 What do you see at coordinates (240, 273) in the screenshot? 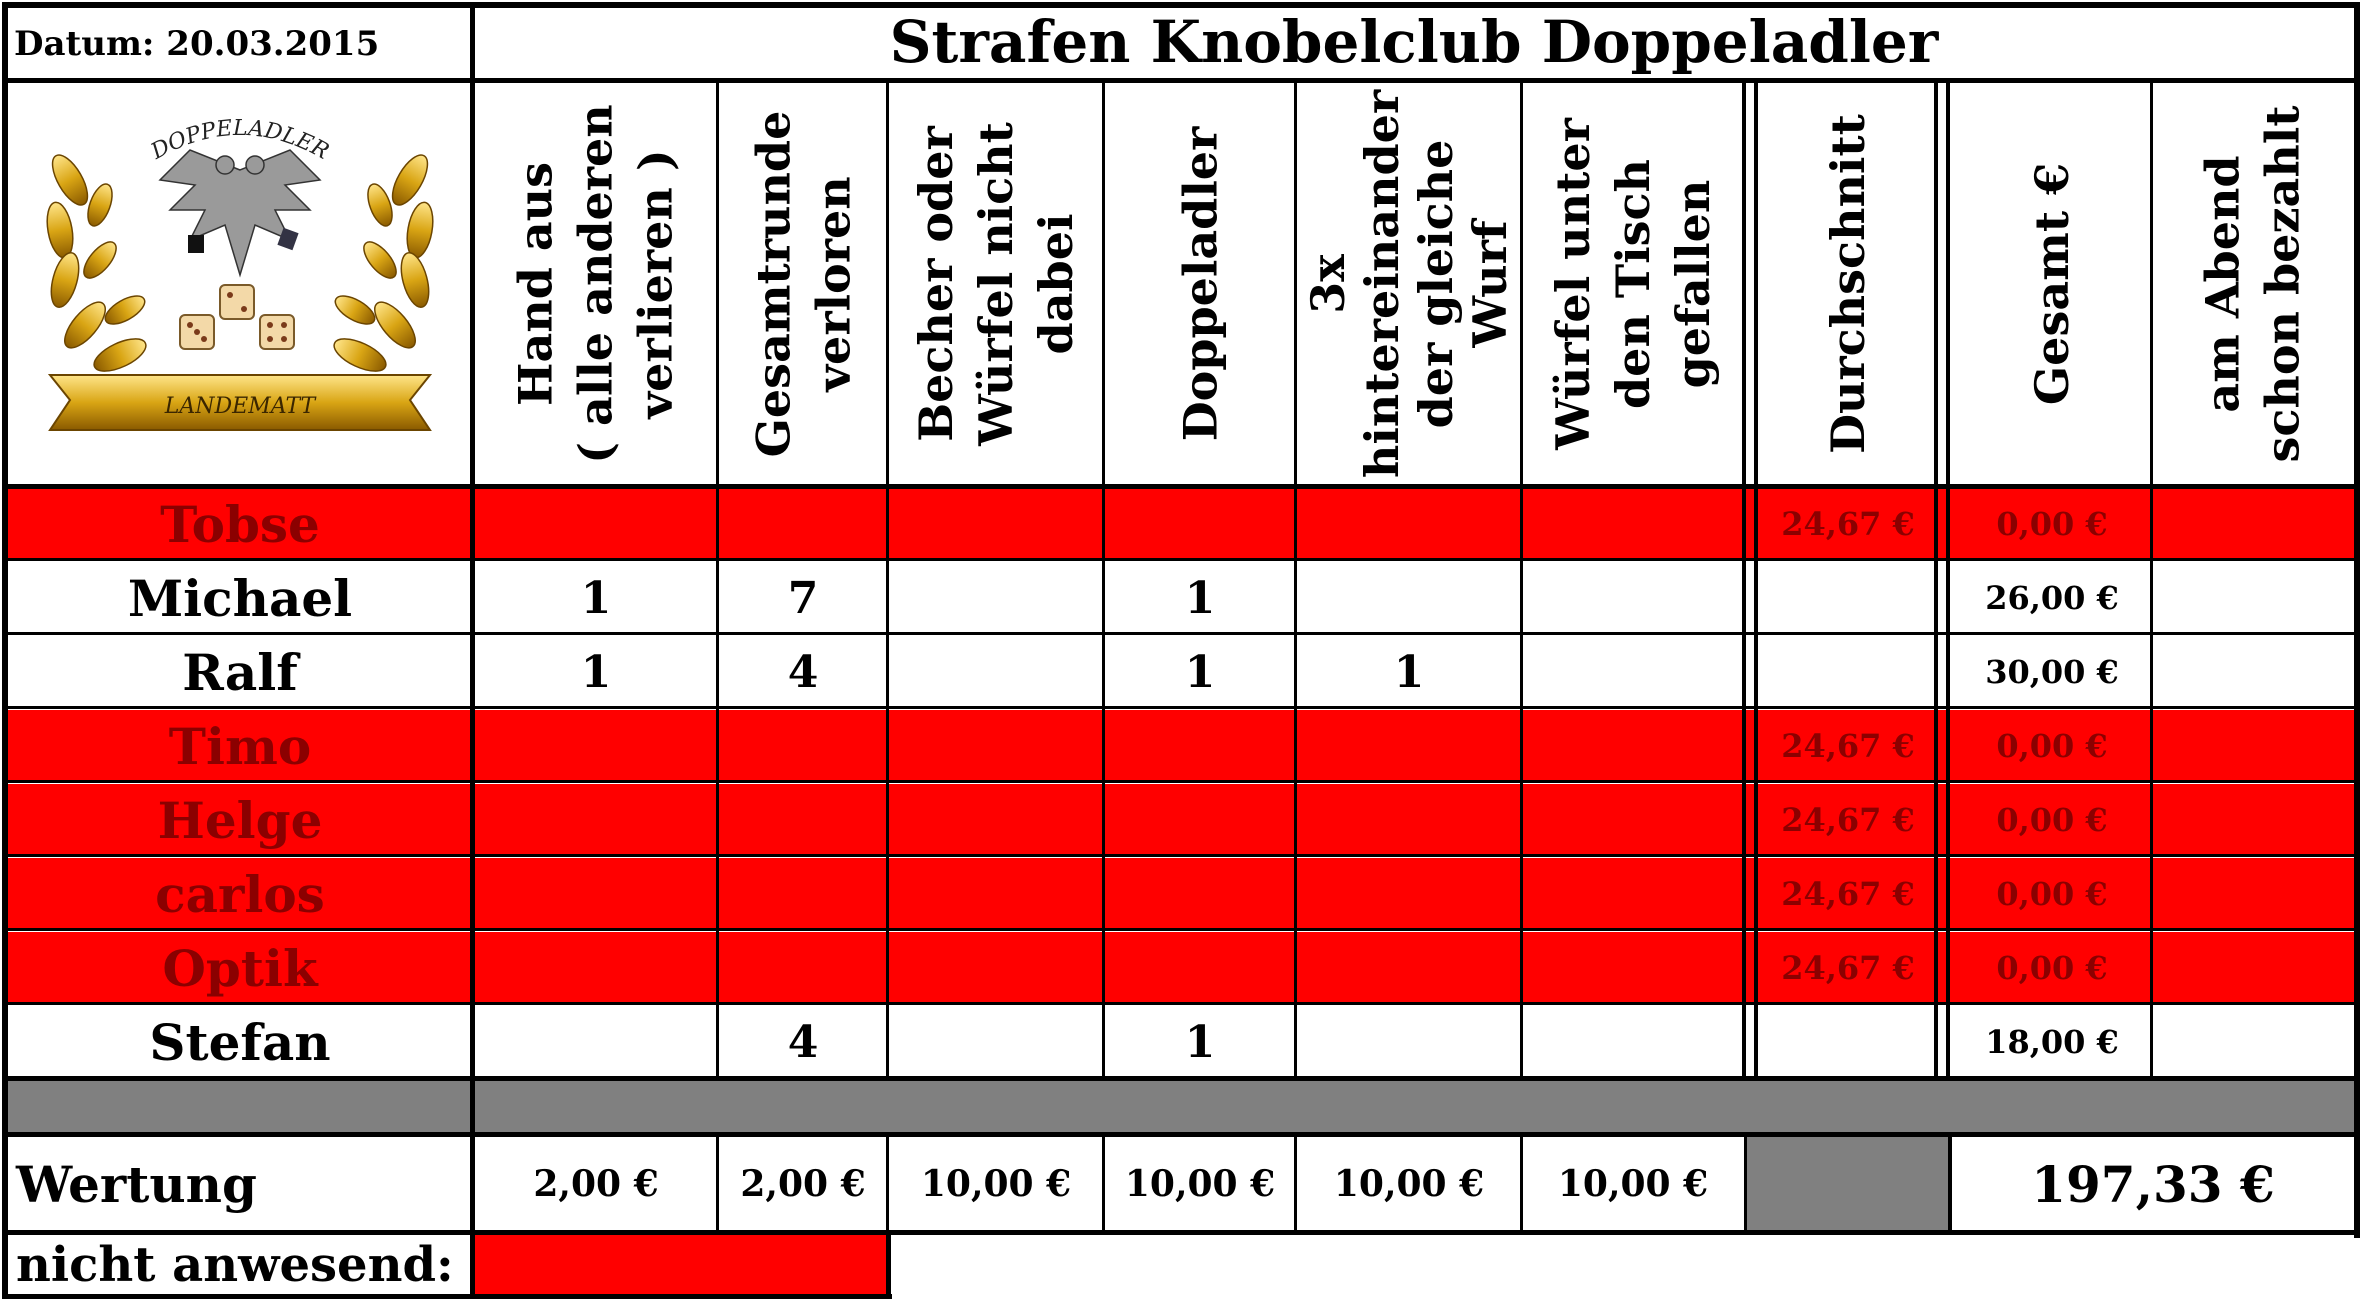
I see `doppeladler-emblem-icon: DOPPELADLER LANDEMATT` at bounding box center [240, 273].